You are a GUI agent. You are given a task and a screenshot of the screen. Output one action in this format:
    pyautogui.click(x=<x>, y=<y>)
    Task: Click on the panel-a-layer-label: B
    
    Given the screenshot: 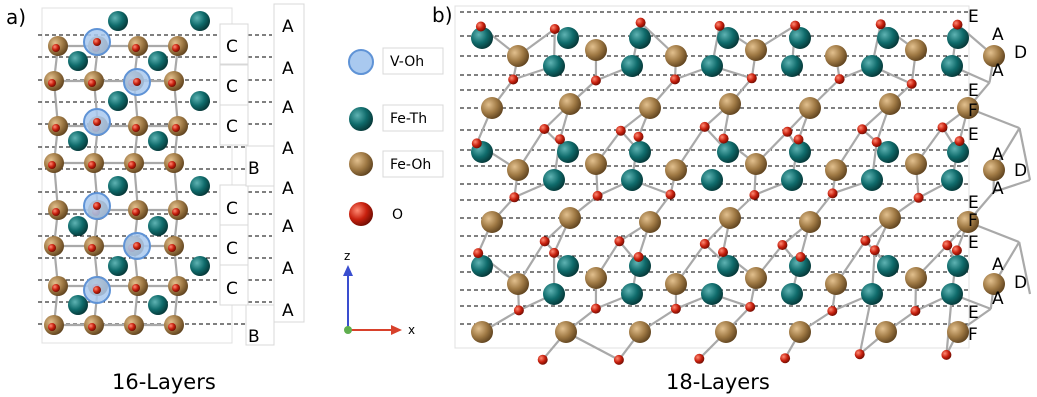 What is the action you would take?
    pyautogui.click(x=254, y=169)
    